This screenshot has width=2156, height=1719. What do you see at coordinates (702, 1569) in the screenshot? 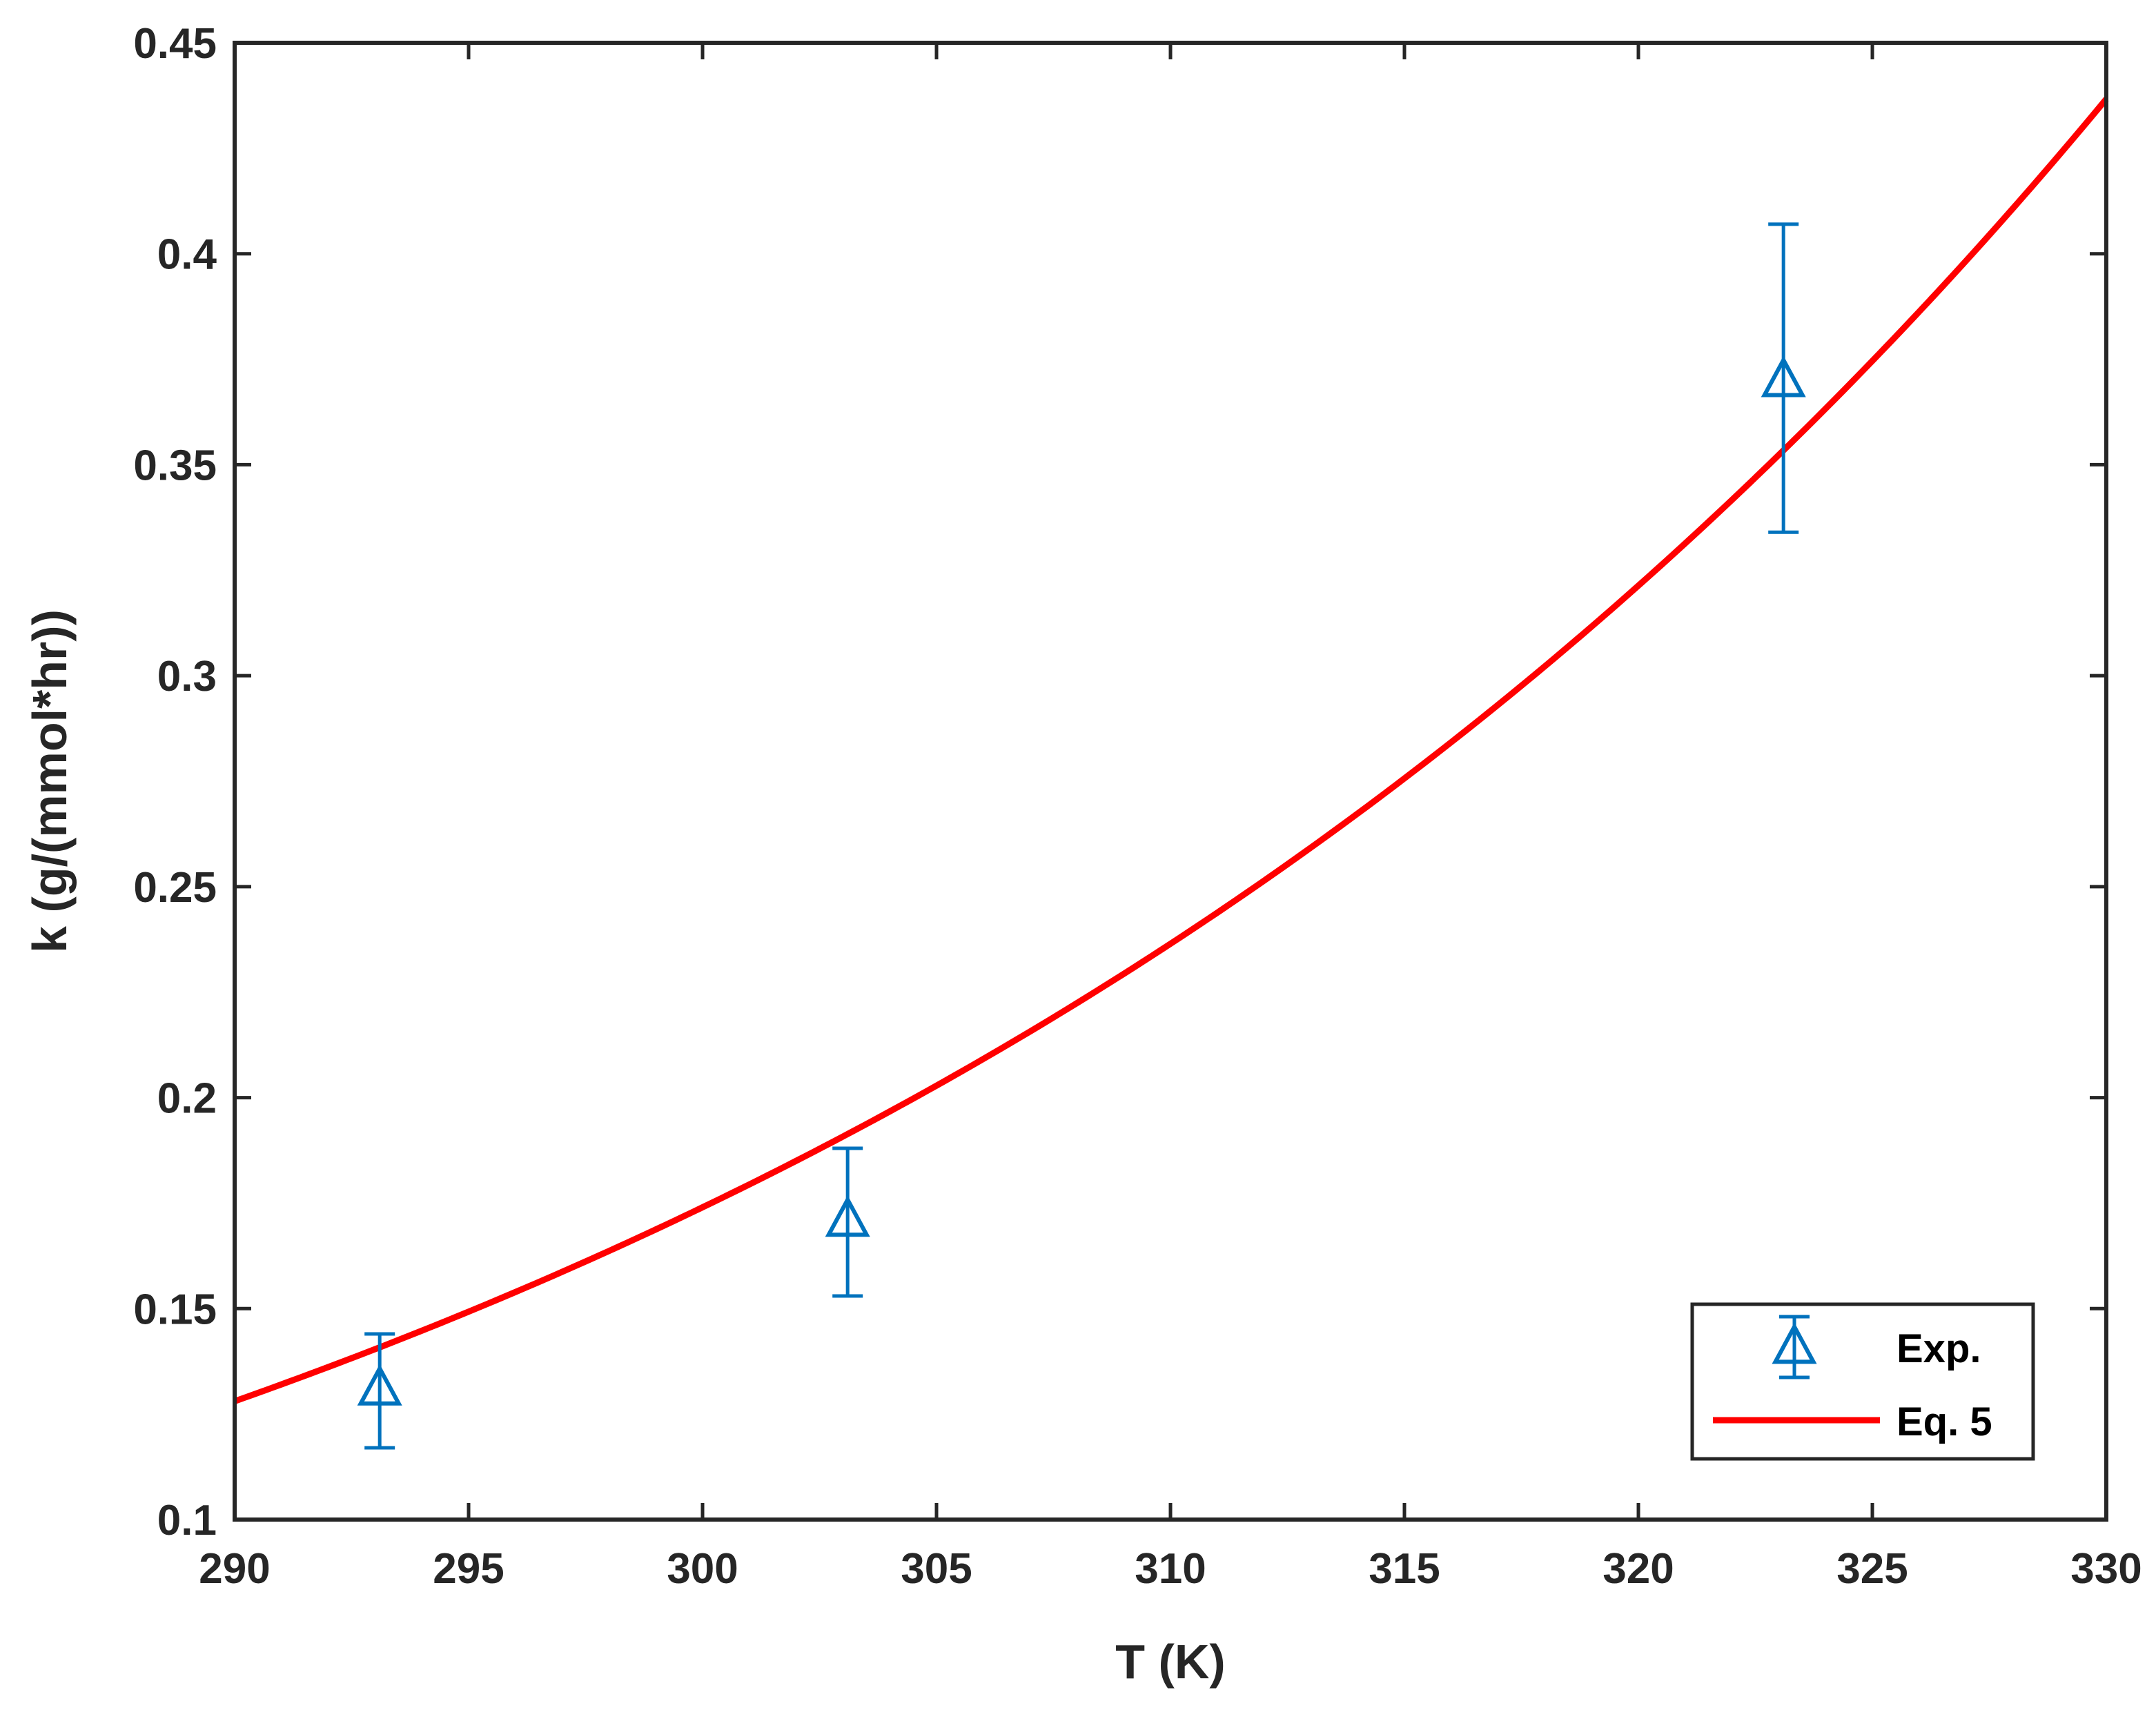
I see `x-tick-label: 300` at bounding box center [702, 1569].